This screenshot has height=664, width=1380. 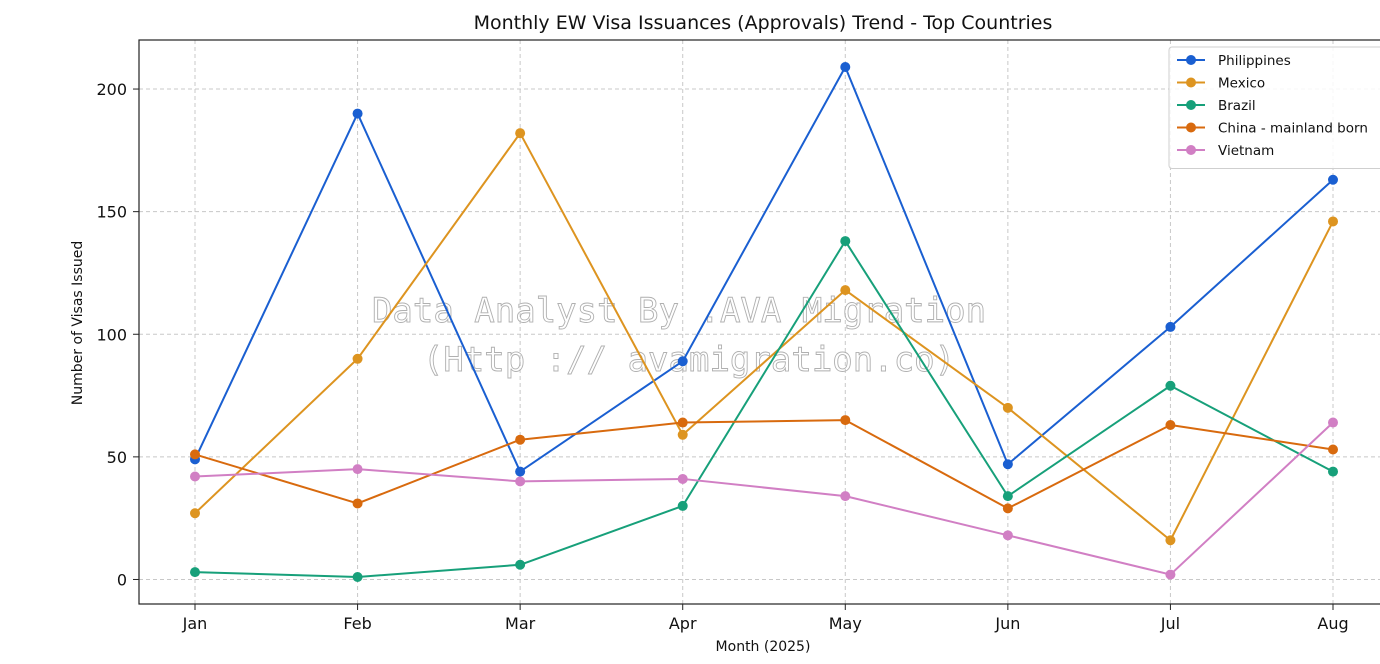 What do you see at coordinates (78, 323) in the screenshot?
I see `y-axis-label: Number of Visas Issued` at bounding box center [78, 323].